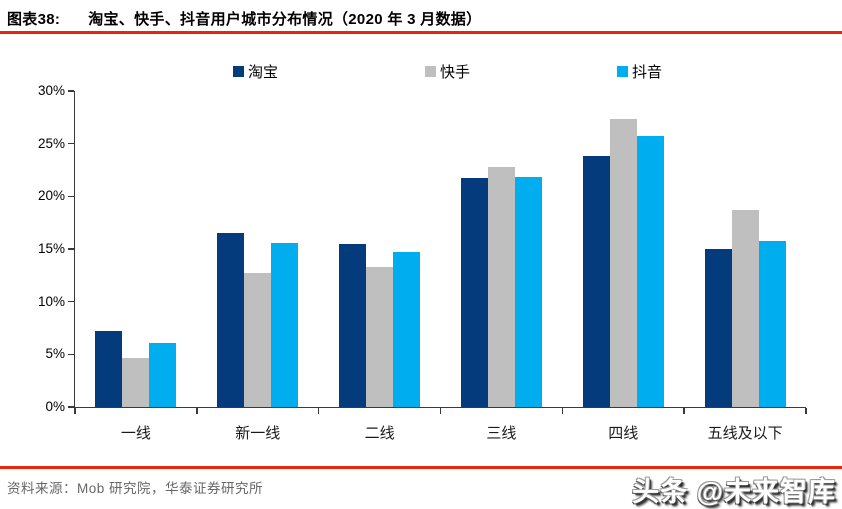  What do you see at coordinates (258, 249) in the screenshot?
I see `bar-group-新一线` at bounding box center [258, 249].